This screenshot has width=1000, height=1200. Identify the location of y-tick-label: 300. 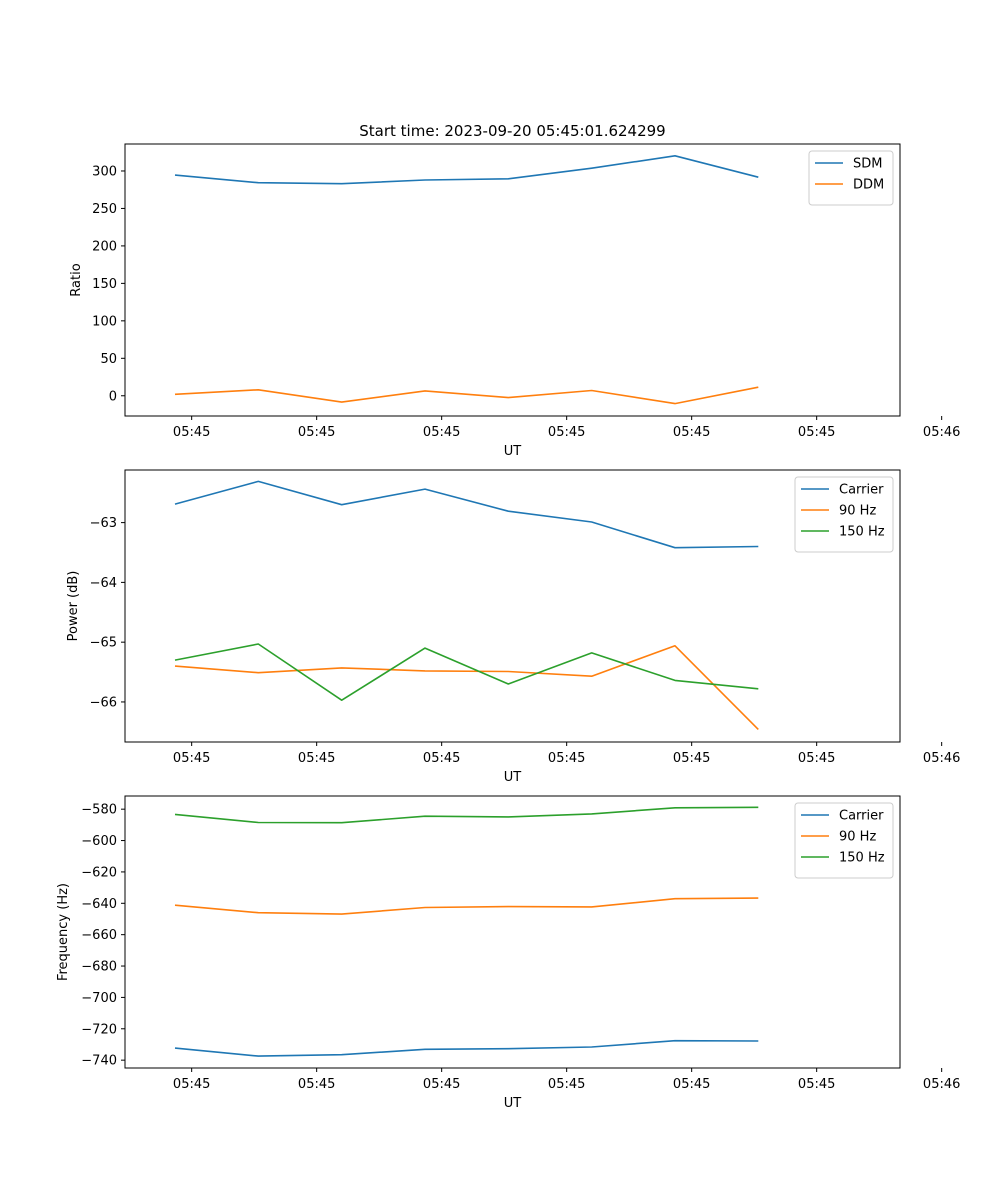
(104, 171).